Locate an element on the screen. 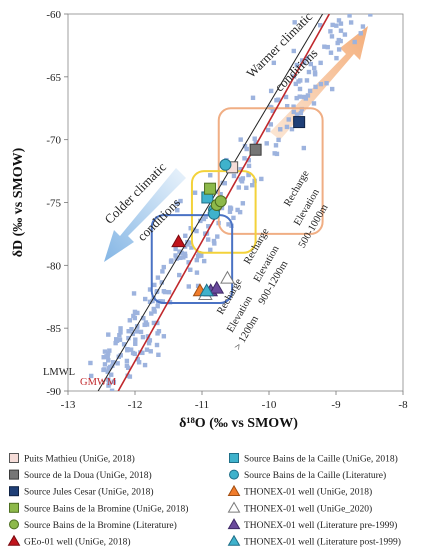 The height and width of the screenshot is (550, 443). legend-label: THONEX-01 well (UniGe_2020) is located at coordinates (308, 508).